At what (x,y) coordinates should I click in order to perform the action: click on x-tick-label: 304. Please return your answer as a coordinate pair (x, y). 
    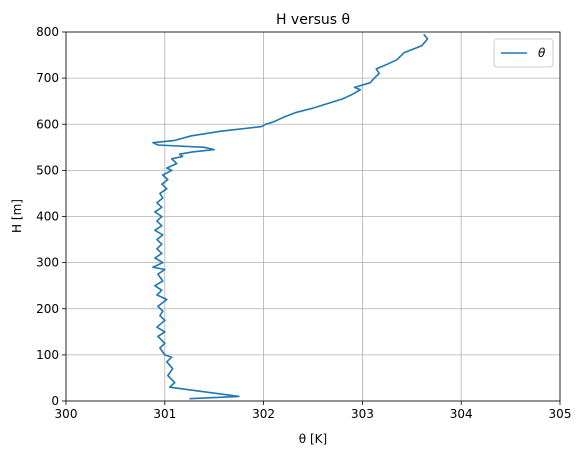
    Looking at the image, I should click on (461, 414).